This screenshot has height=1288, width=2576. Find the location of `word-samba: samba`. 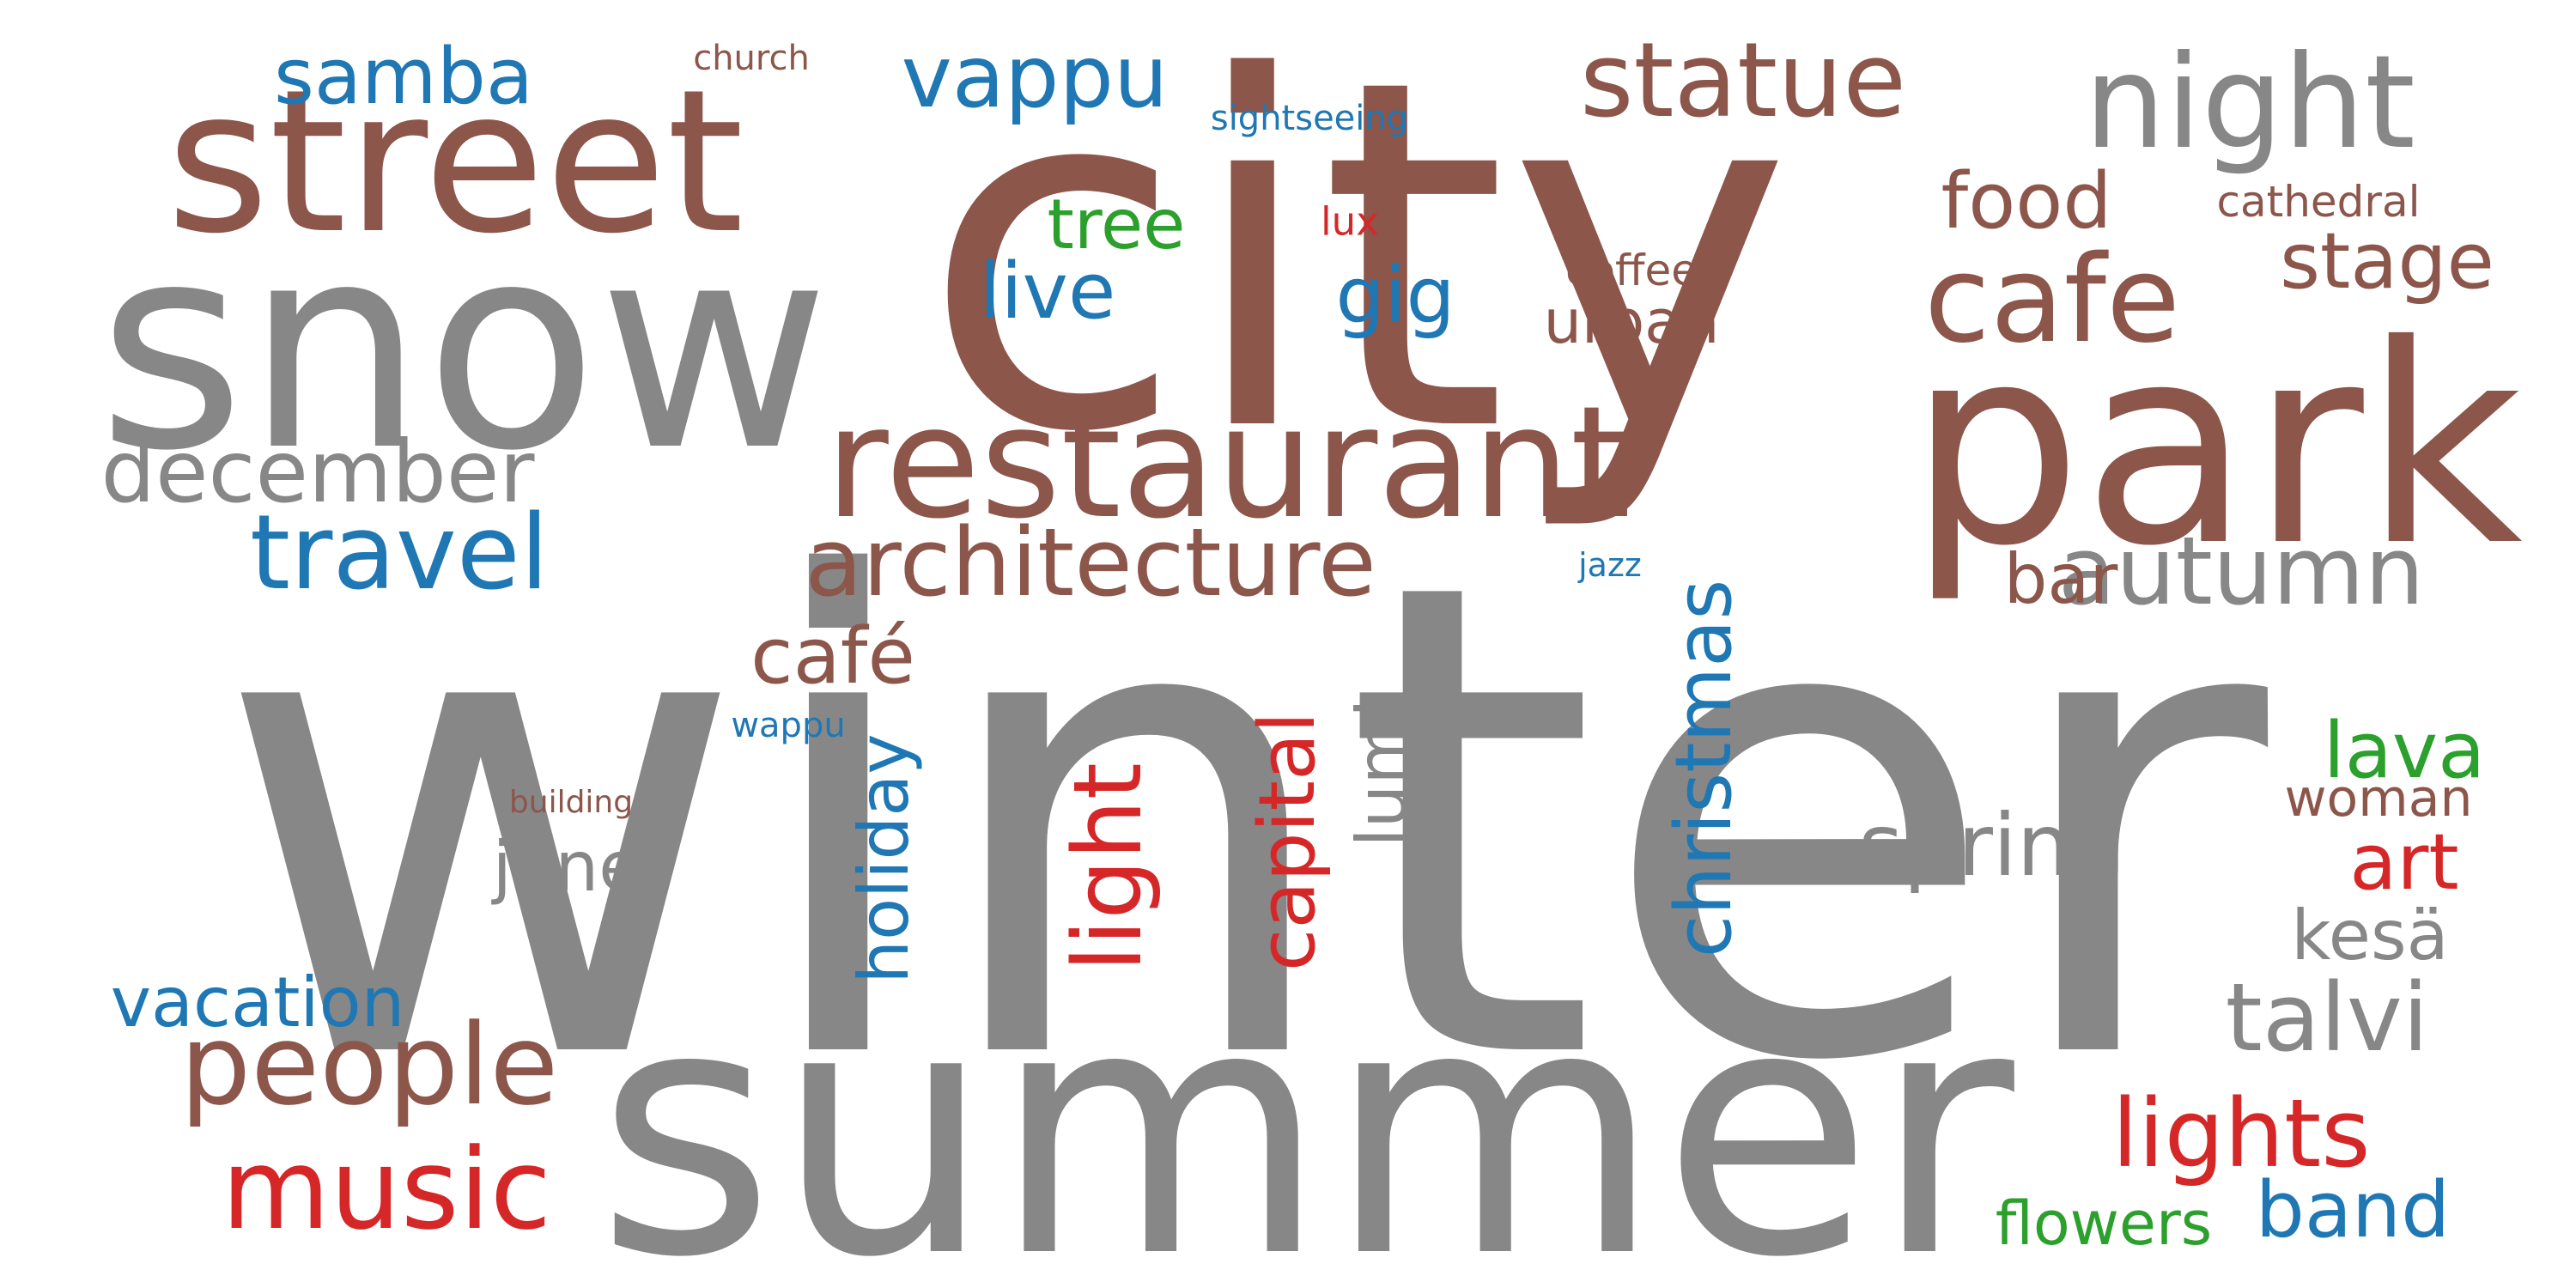

word-samba: samba is located at coordinates (403, 77).